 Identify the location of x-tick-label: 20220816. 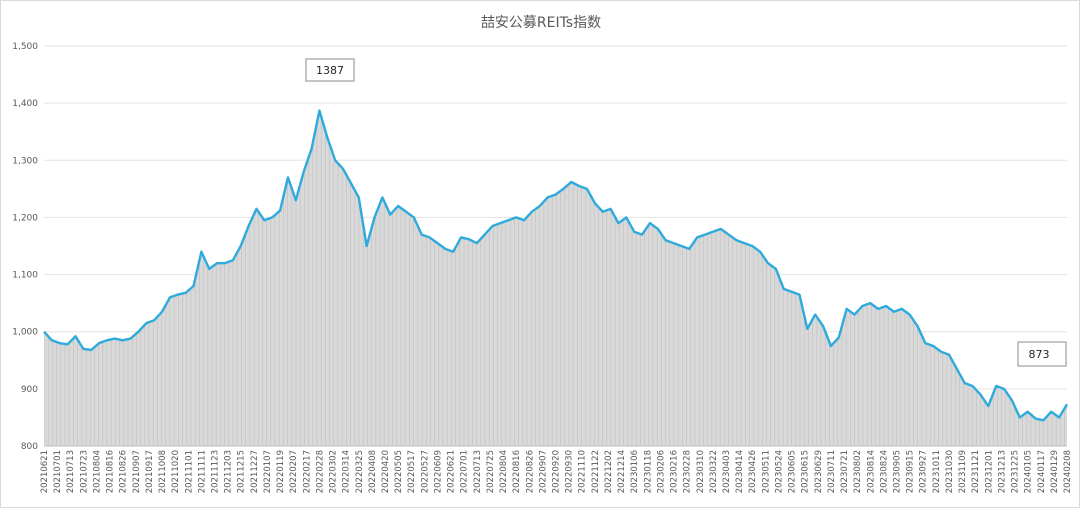
(517, 471).